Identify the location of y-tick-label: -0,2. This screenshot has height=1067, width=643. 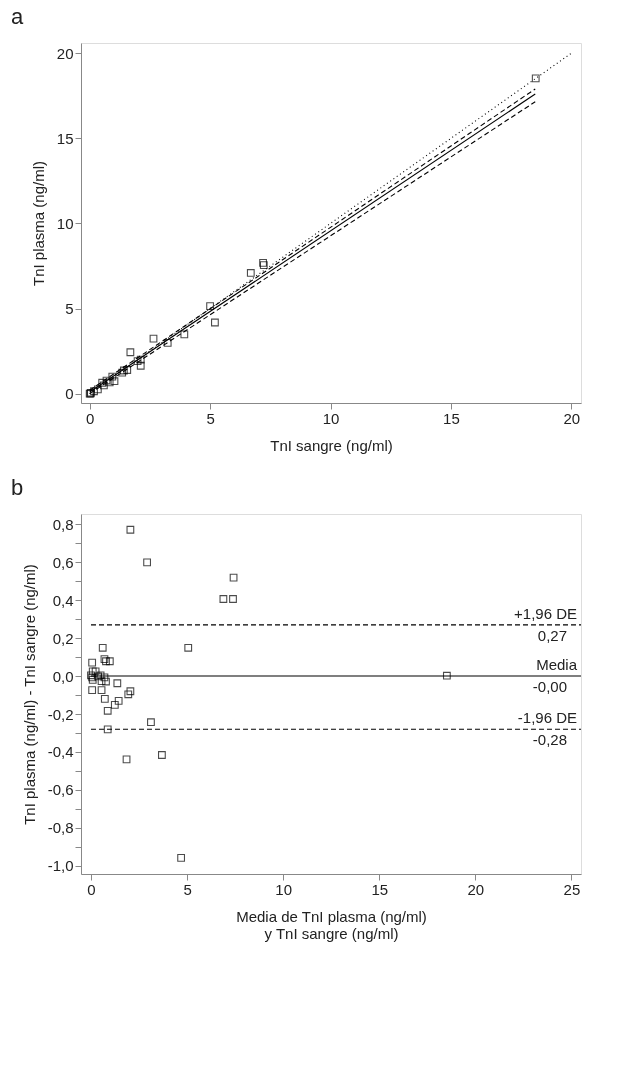
(60, 714).